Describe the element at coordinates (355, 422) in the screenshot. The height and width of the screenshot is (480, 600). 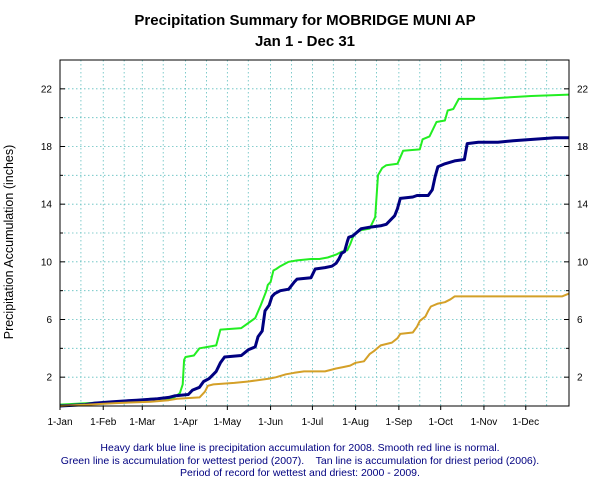
I see `x-tick-label: 1-Aug` at that location.